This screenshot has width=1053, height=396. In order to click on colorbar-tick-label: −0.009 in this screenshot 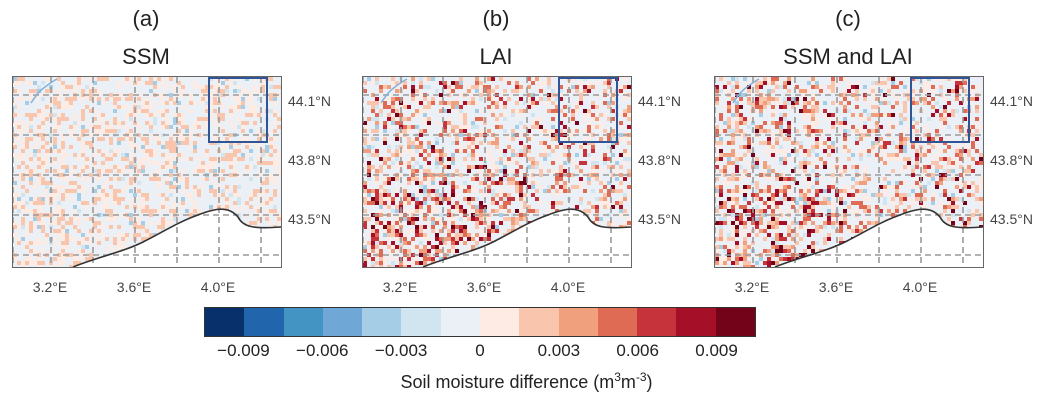, I will do `click(243, 350)`.